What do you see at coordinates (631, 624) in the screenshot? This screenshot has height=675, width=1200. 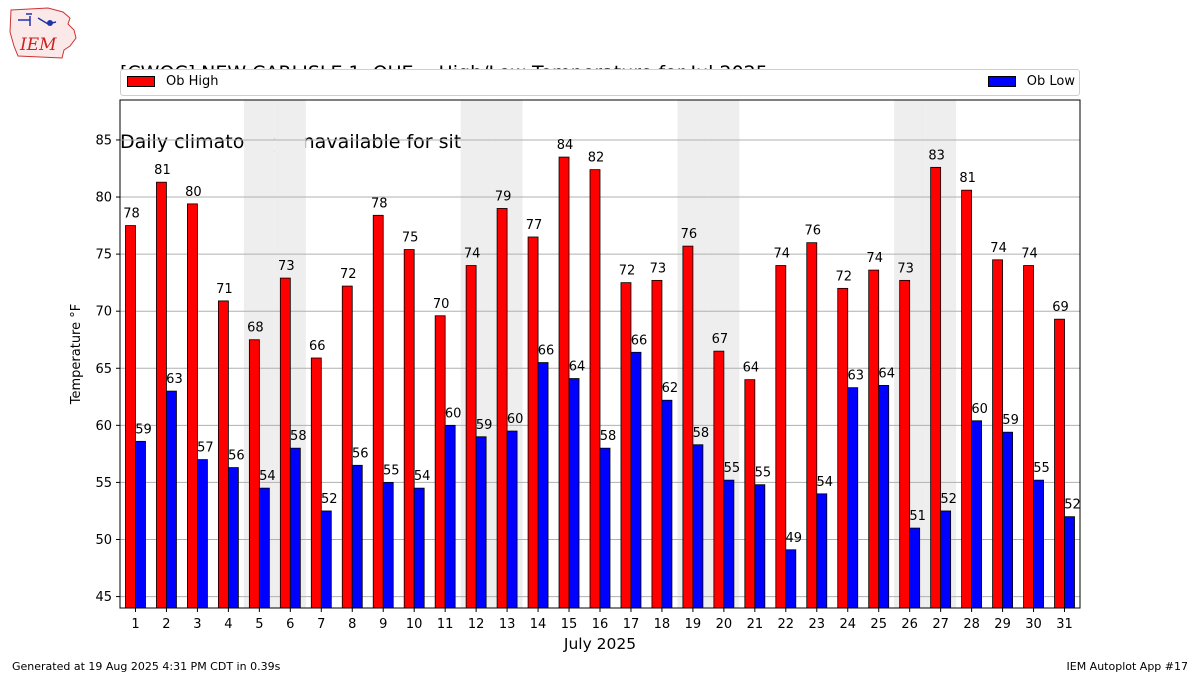 I see `x-tick-label: 17` at bounding box center [631, 624].